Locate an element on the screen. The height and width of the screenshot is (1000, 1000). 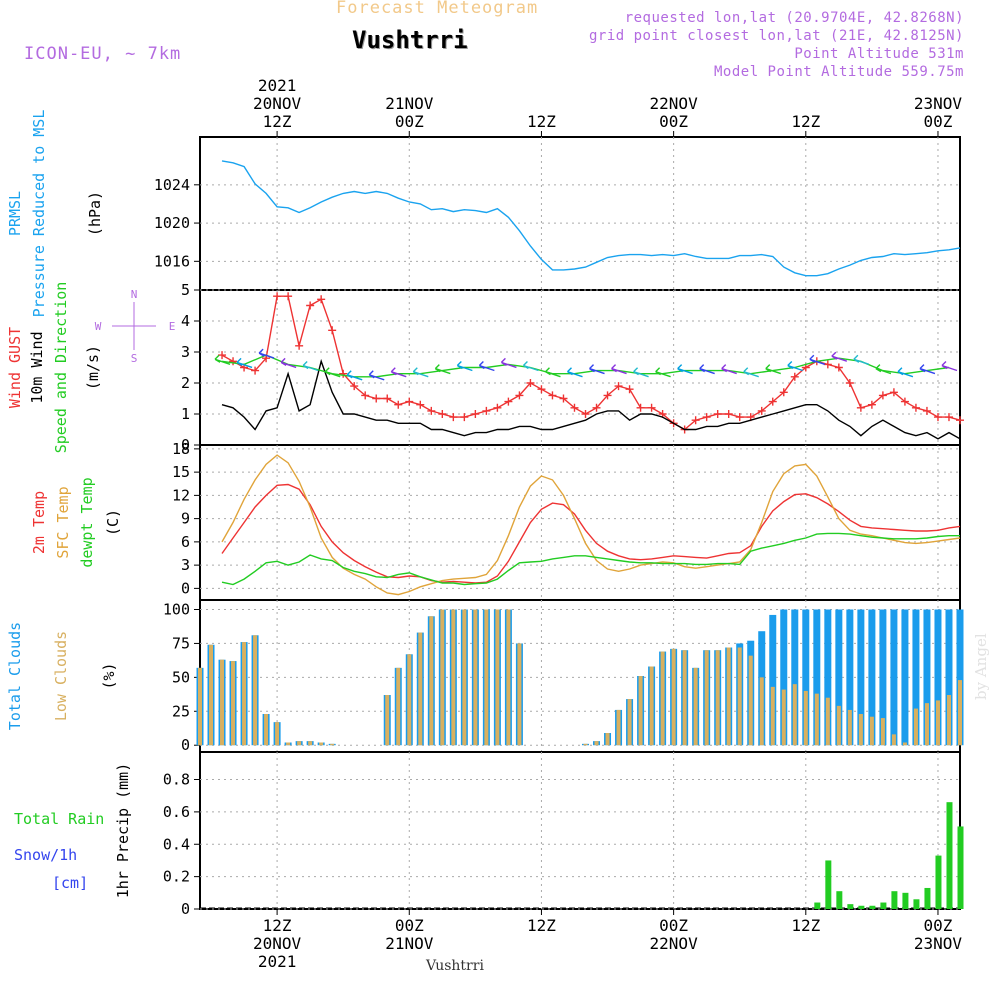
axis-label: Speed and Direction is located at coordinates (61, 368).